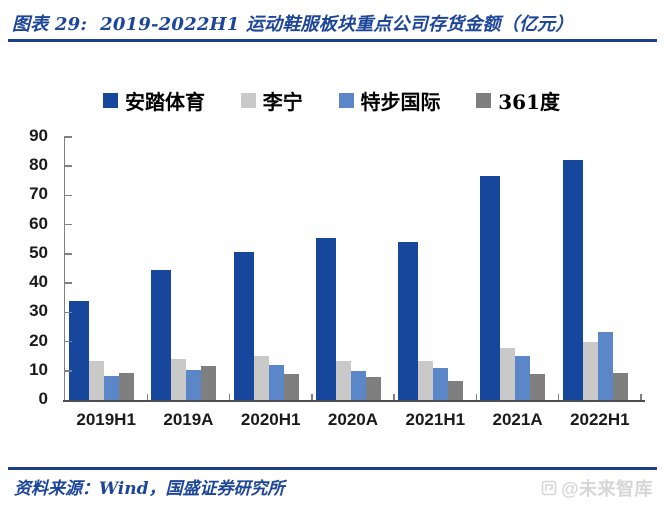 The image size is (664, 506). Describe the element at coordinates (620, 386) in the screenshot. I see `bar-361度-2022H1` at that location.